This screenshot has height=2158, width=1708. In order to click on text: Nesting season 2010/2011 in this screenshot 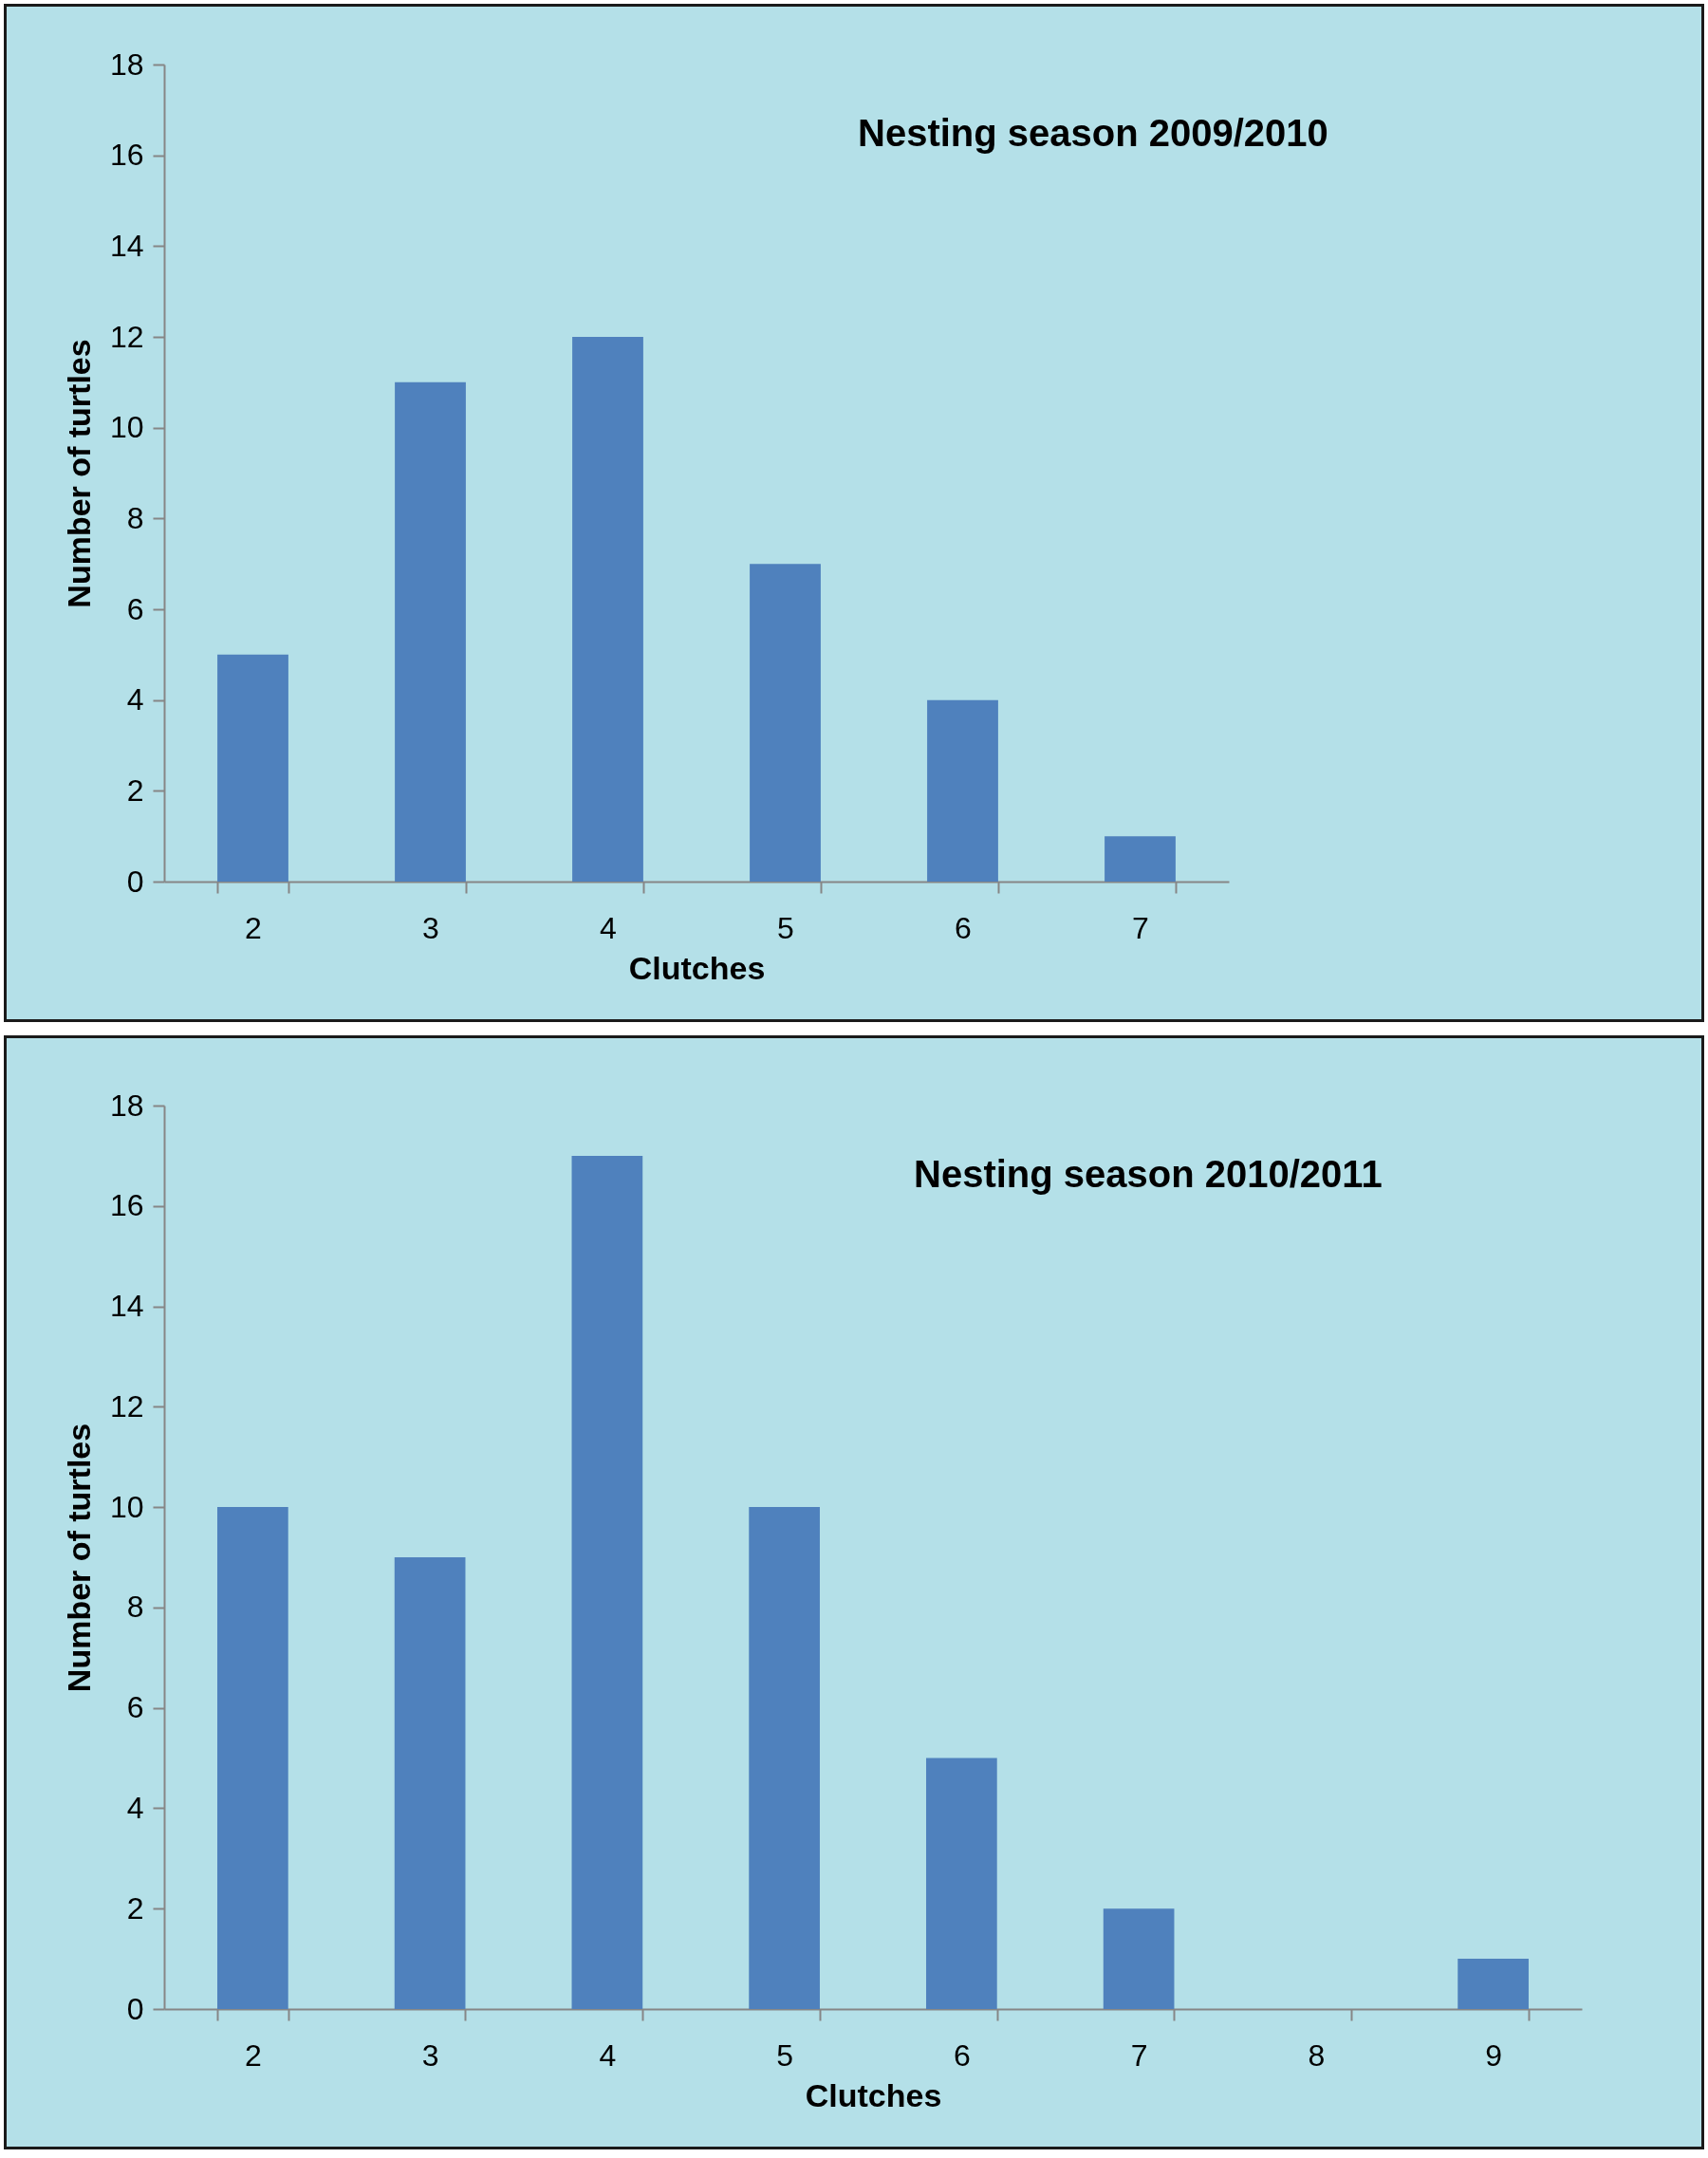, I will do `click(1148, 1174)`.